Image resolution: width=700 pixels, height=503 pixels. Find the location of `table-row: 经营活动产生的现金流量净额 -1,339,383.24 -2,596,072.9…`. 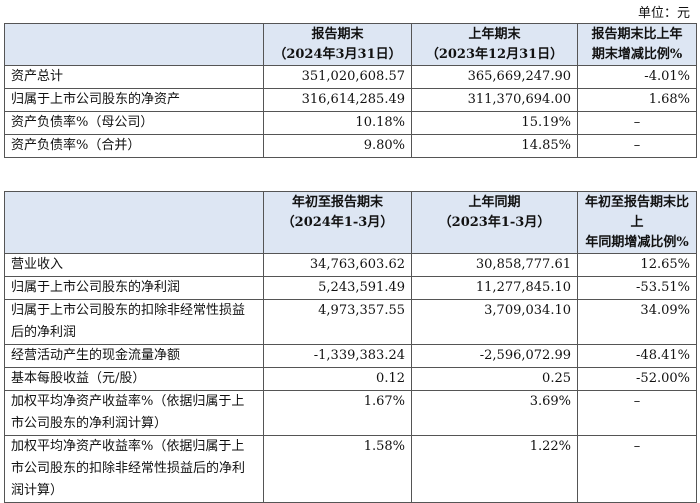

table-row: 经营活动产生的现金流量净额 -1,339,383.24 -2,596,072.9… is located at coordinates (350, 356).